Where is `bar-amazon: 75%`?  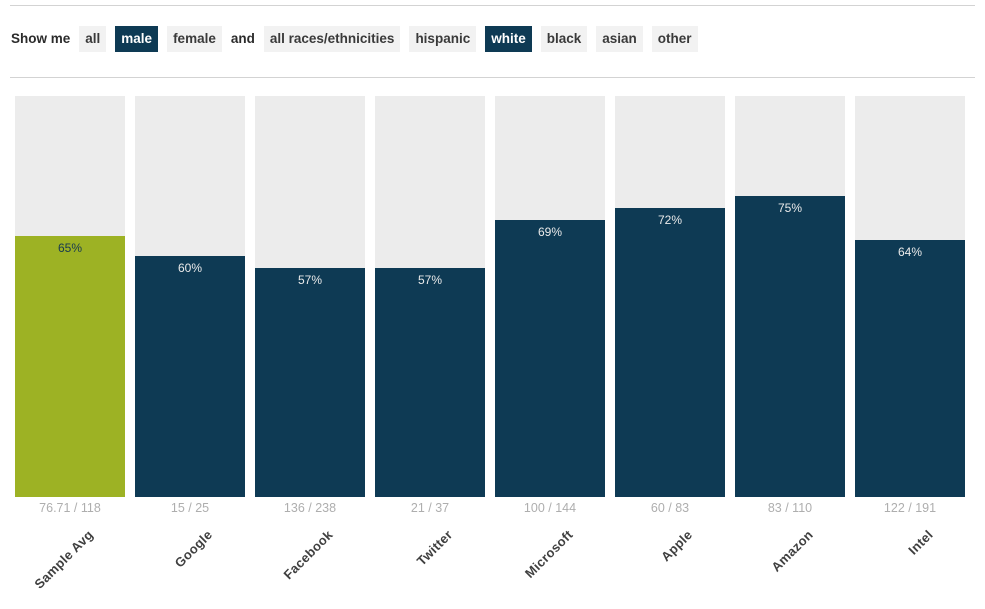
bar-amazon: 75% is located at coordinates (790, 346).